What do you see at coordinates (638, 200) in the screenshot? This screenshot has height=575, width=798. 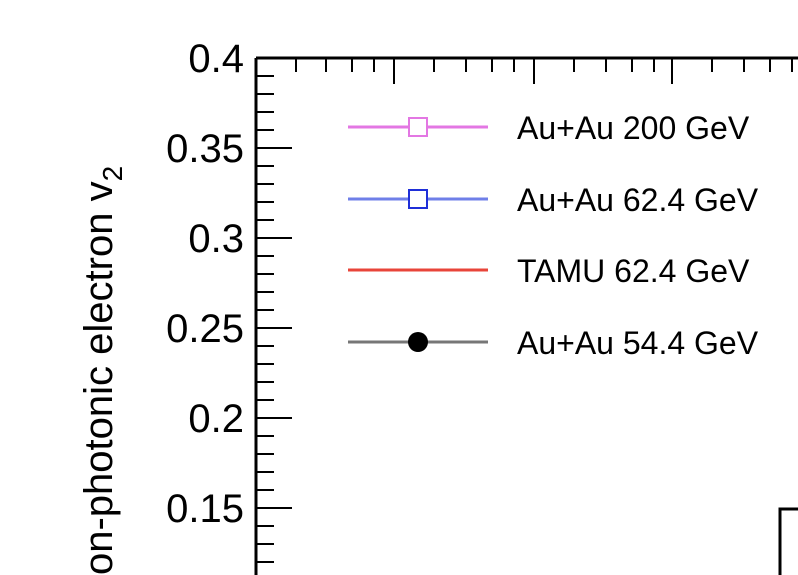 I see `legend-label: Au+Au 62.4 GeV` at bounding box center [638, 200].